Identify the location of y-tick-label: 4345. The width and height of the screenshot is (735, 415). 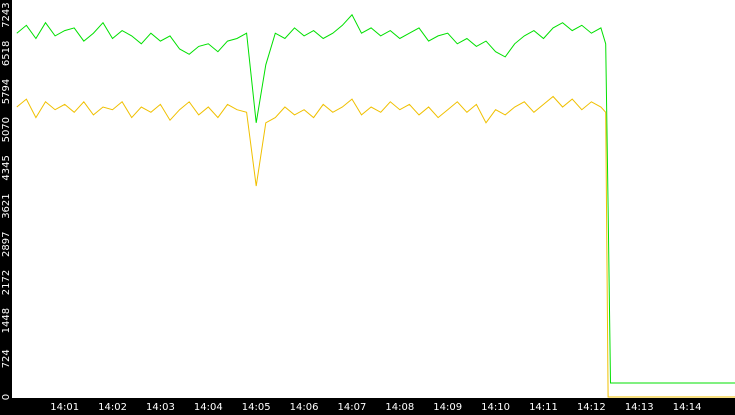
(6, 167).